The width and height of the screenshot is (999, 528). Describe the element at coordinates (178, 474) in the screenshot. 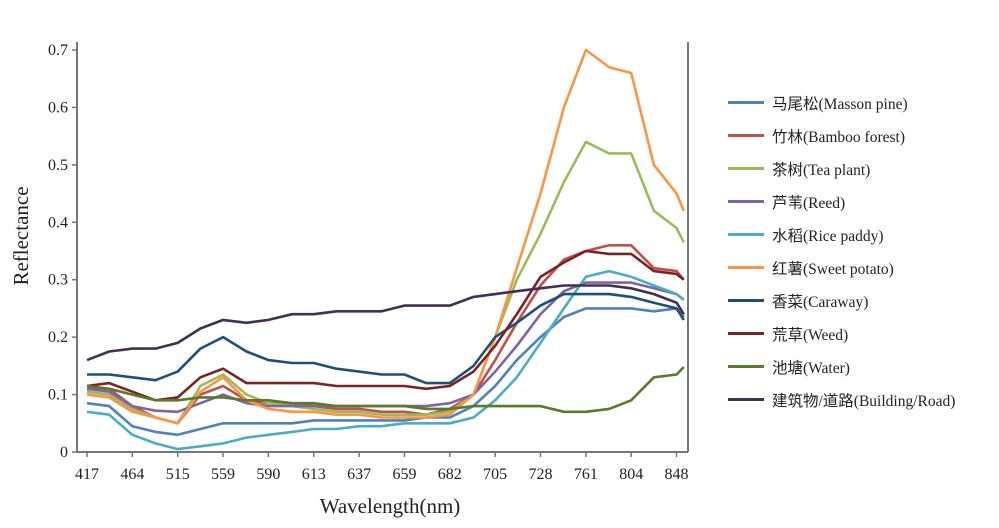

I see `x-tick-label: 515` at that location.